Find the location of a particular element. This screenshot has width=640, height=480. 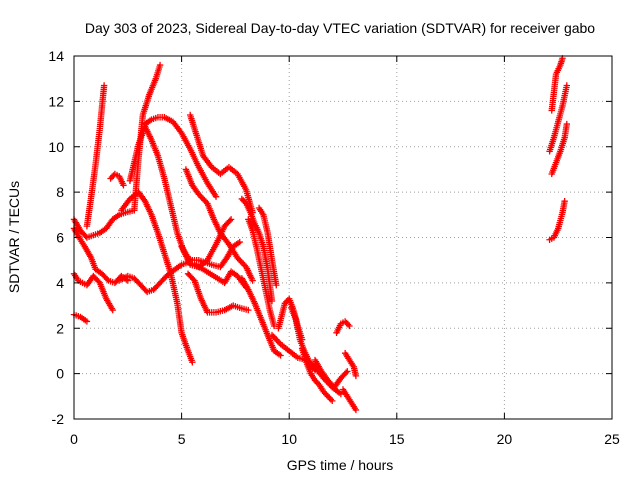

y-tick-label: 0 is located at coordinates (60, 374).